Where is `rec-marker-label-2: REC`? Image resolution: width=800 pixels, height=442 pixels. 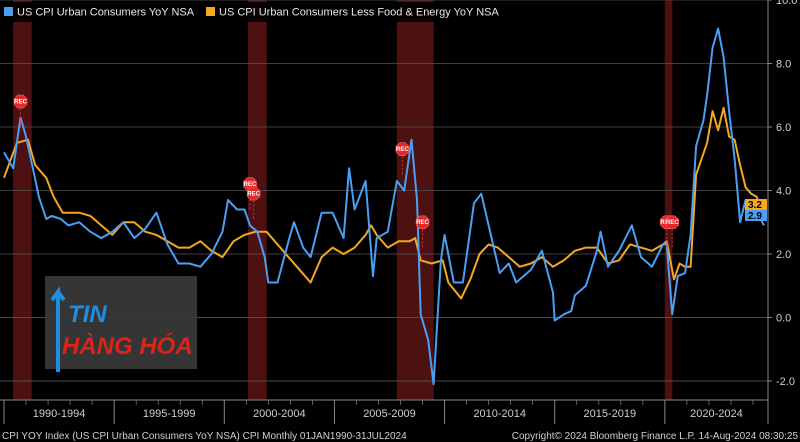 rec-marker-label-2: REC is located at coordinates (253, 195).